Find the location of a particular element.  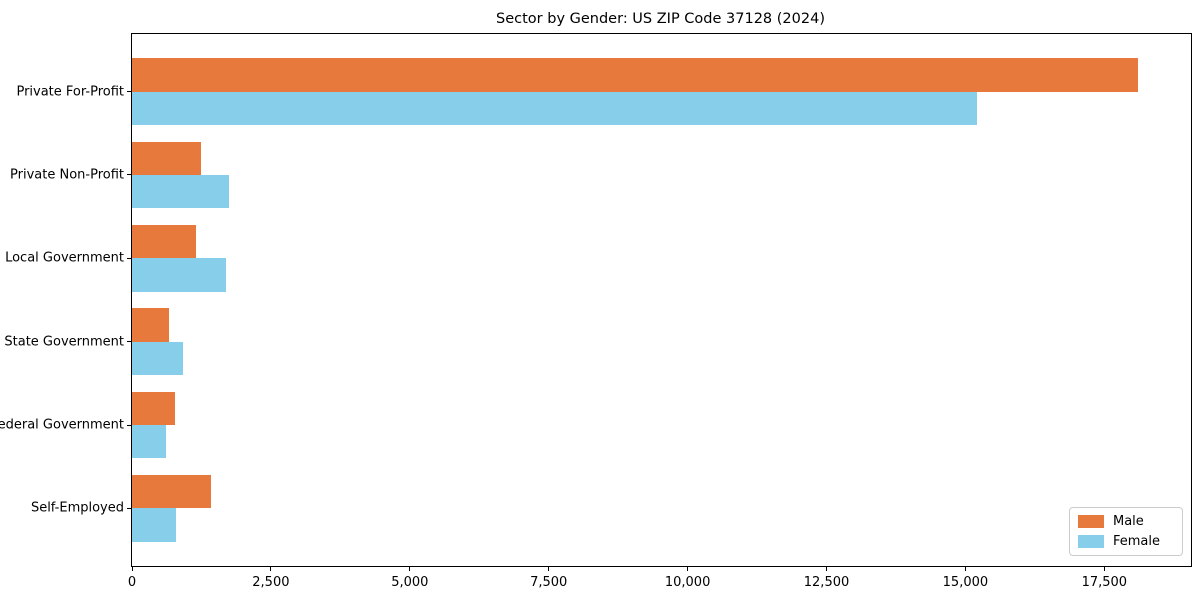

bar-male-state-government is located at coordinates (150, 325).